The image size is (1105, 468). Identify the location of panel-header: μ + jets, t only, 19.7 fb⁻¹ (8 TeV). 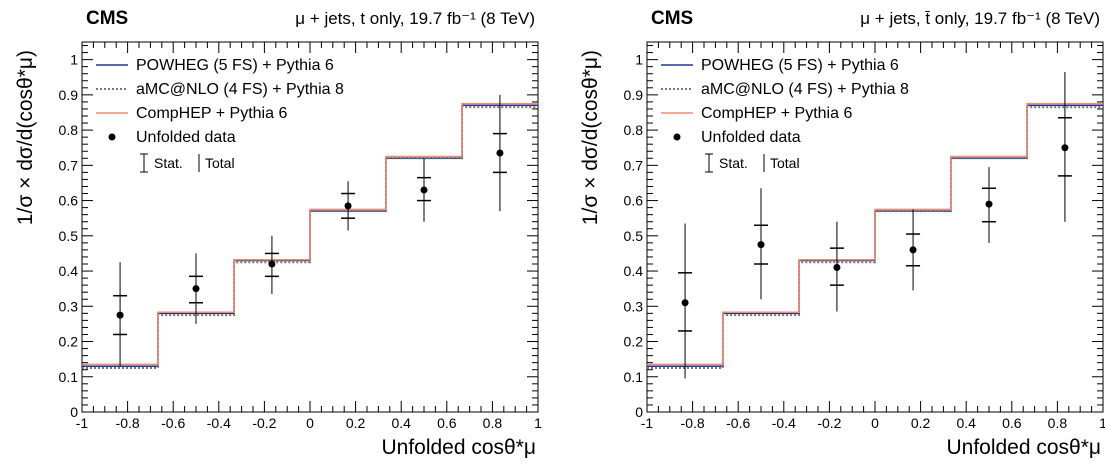
(415, 18).